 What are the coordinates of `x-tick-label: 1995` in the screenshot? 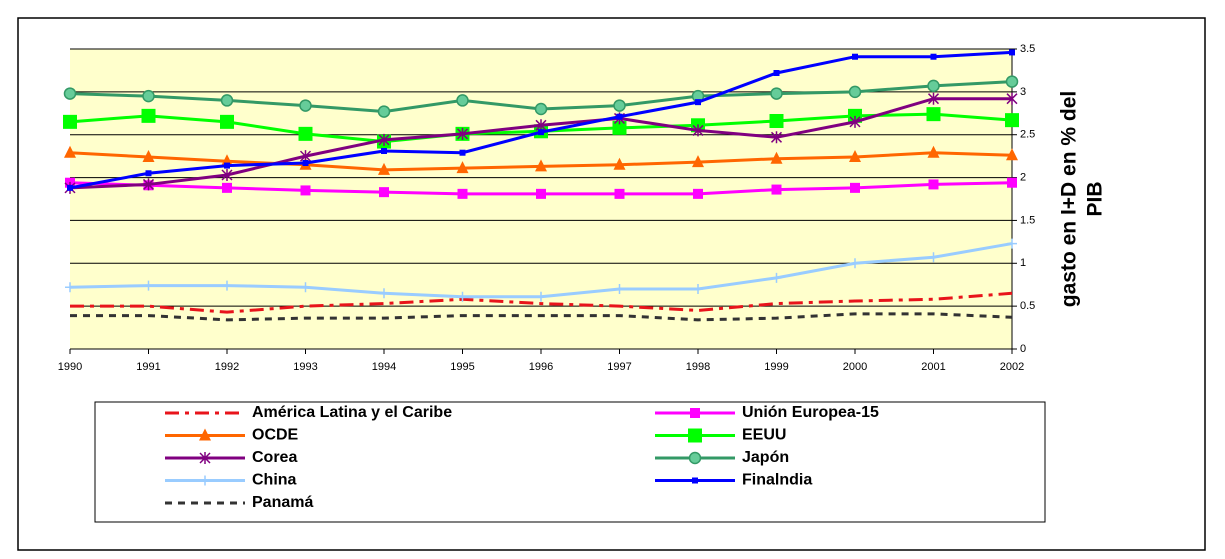 It's located at (462, 367).